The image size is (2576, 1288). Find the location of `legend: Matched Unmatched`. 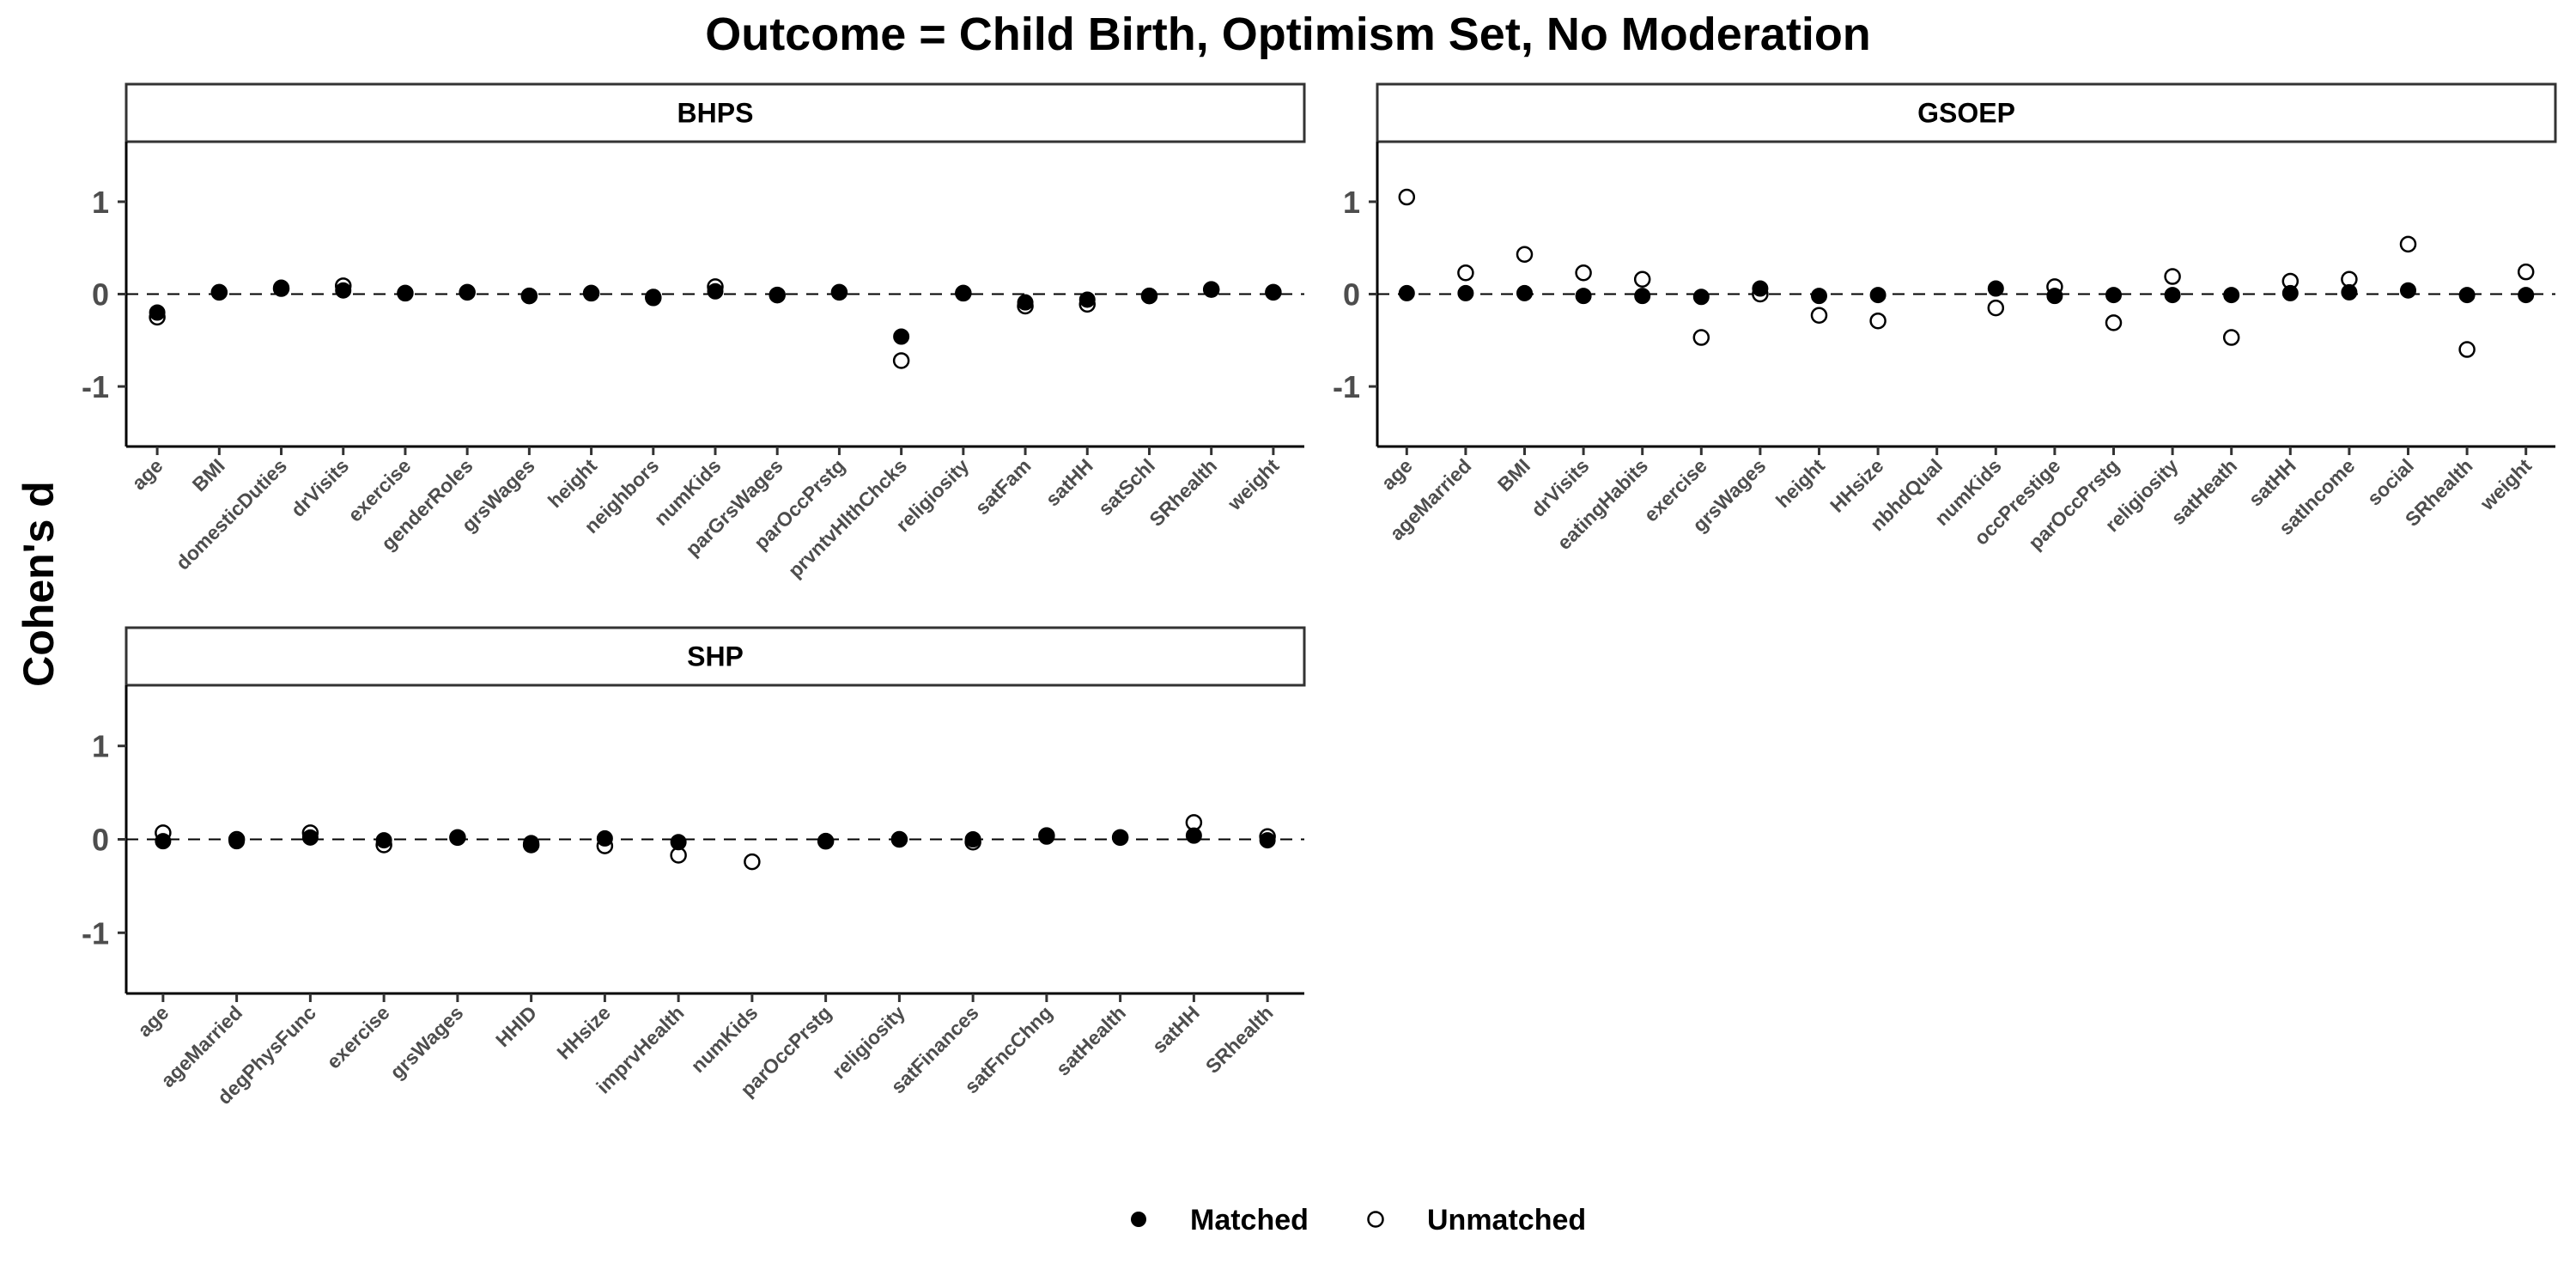

legend: Matched Unmatched is located at coordinates (1358, 1220).